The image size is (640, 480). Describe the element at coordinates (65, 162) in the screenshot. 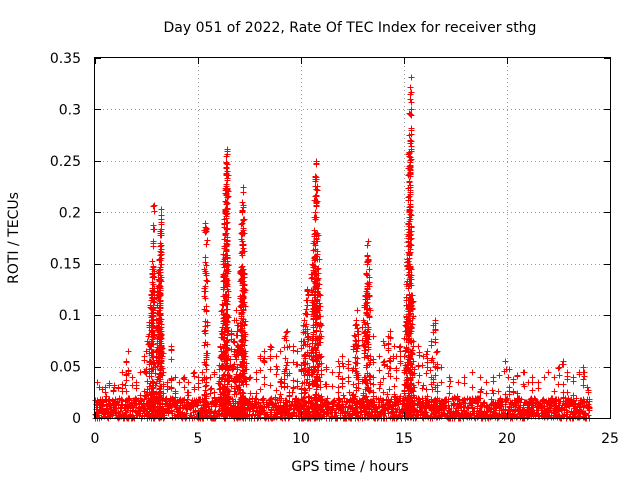

I see `y-tick-label: 0.25` at that location.